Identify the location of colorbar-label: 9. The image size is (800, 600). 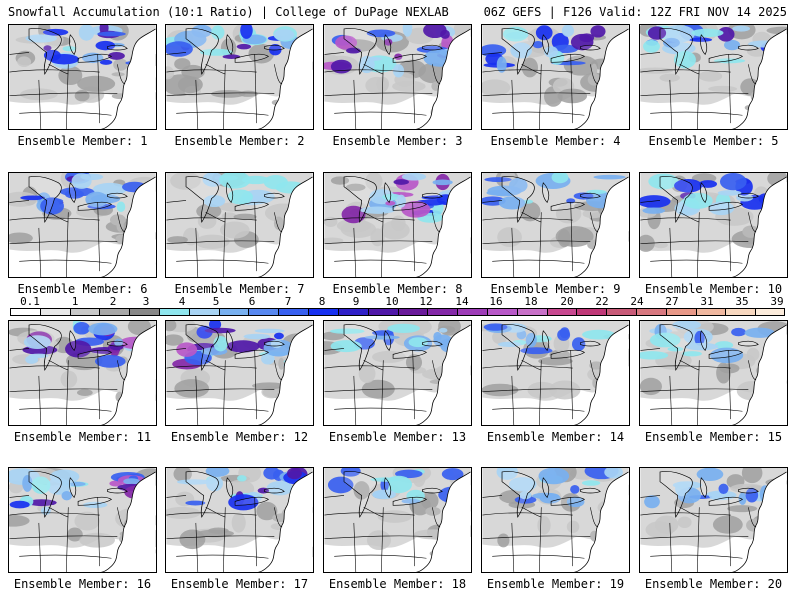
(356, 301).